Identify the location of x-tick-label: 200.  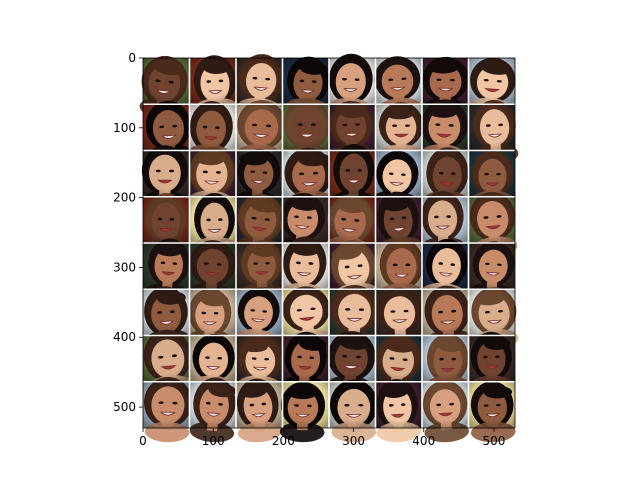
(283, 441).